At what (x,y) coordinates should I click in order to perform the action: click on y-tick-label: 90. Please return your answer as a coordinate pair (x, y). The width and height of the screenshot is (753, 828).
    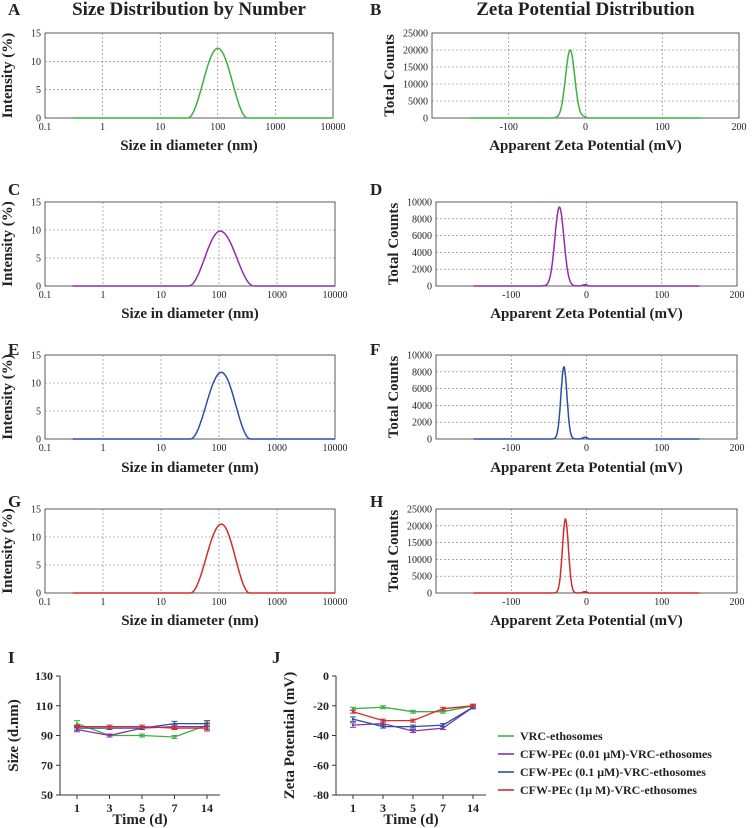
    Looking at the image, I should click on (47, 736).